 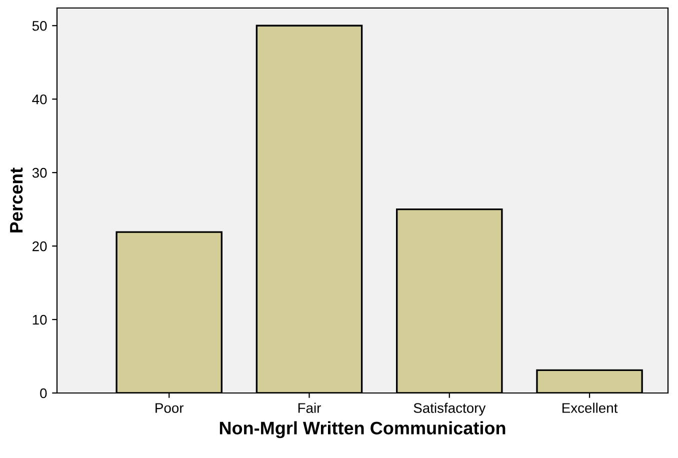 I want to click on x-tick-label: Poor, so click(x=170, y=408).